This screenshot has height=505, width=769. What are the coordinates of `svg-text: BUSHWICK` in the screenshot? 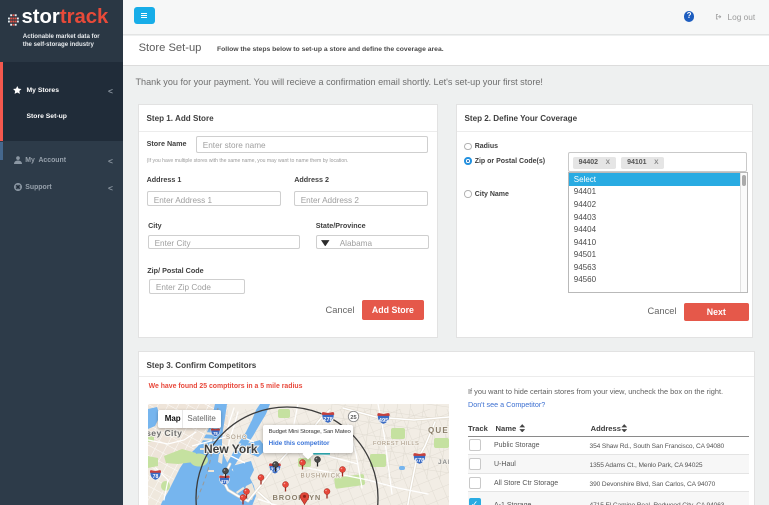 It's located at (321, 476).